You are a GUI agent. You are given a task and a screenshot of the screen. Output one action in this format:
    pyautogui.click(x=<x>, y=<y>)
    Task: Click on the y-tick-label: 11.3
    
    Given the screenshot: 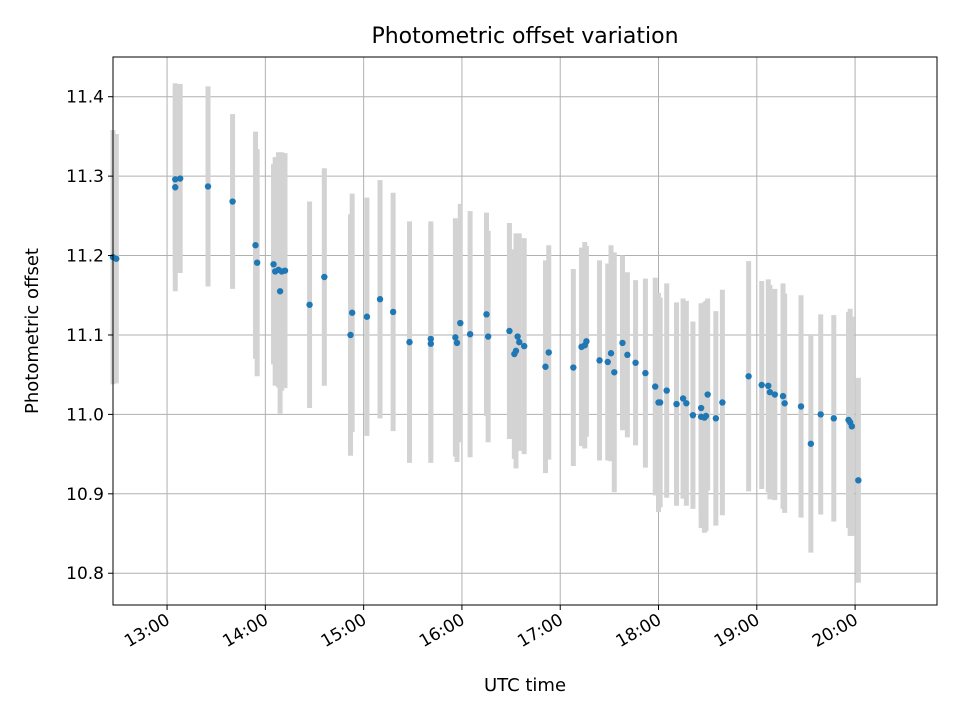 What is the action you would take?
    pyautogui.click(x=85, y=177)
    